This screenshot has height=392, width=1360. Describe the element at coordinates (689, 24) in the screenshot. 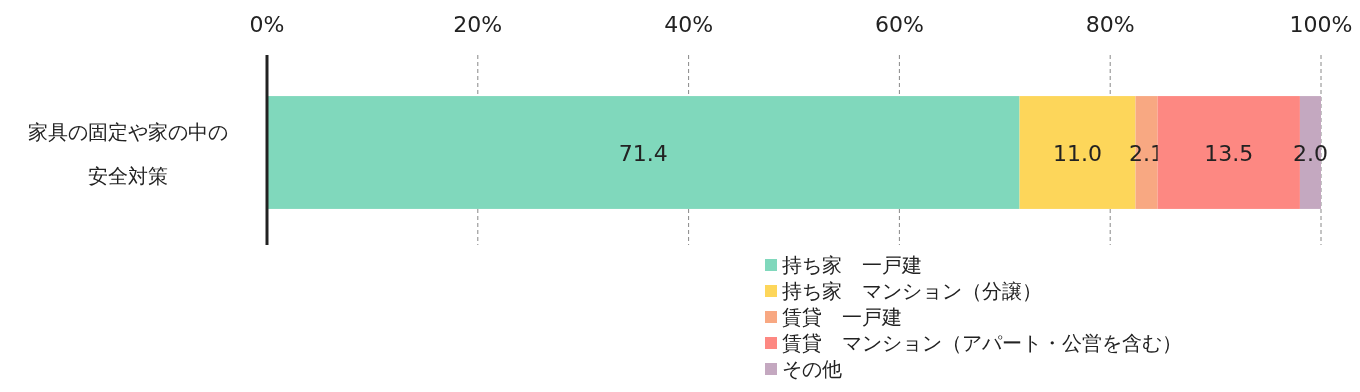

I see `x-tick-label: 40%` at that location.